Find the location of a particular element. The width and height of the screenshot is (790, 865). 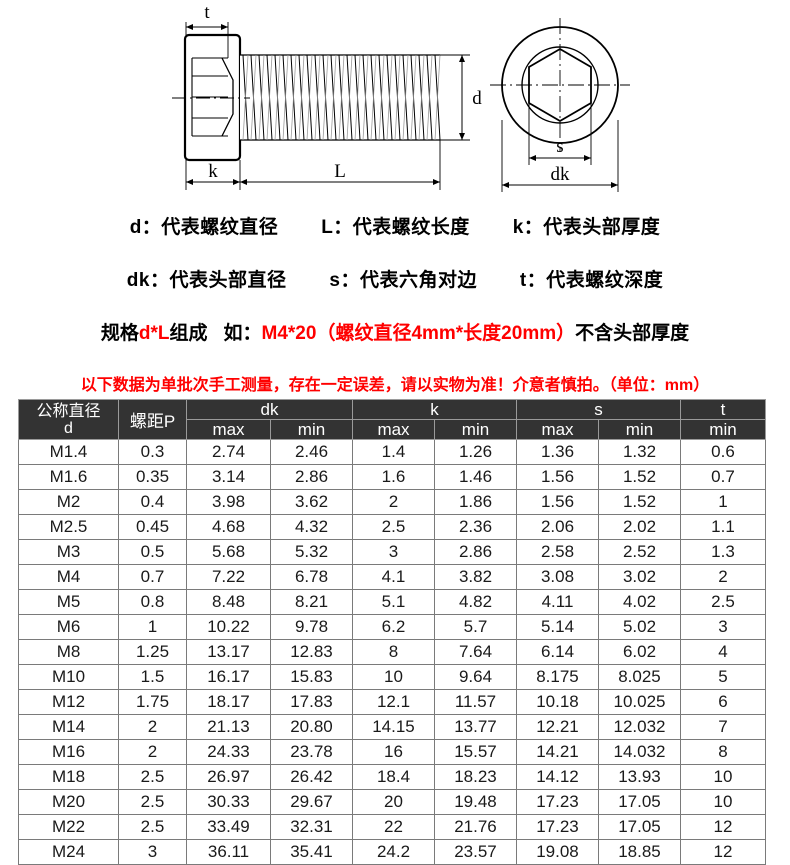

table-cell: 1.75 is located at coordinates (152, 702).